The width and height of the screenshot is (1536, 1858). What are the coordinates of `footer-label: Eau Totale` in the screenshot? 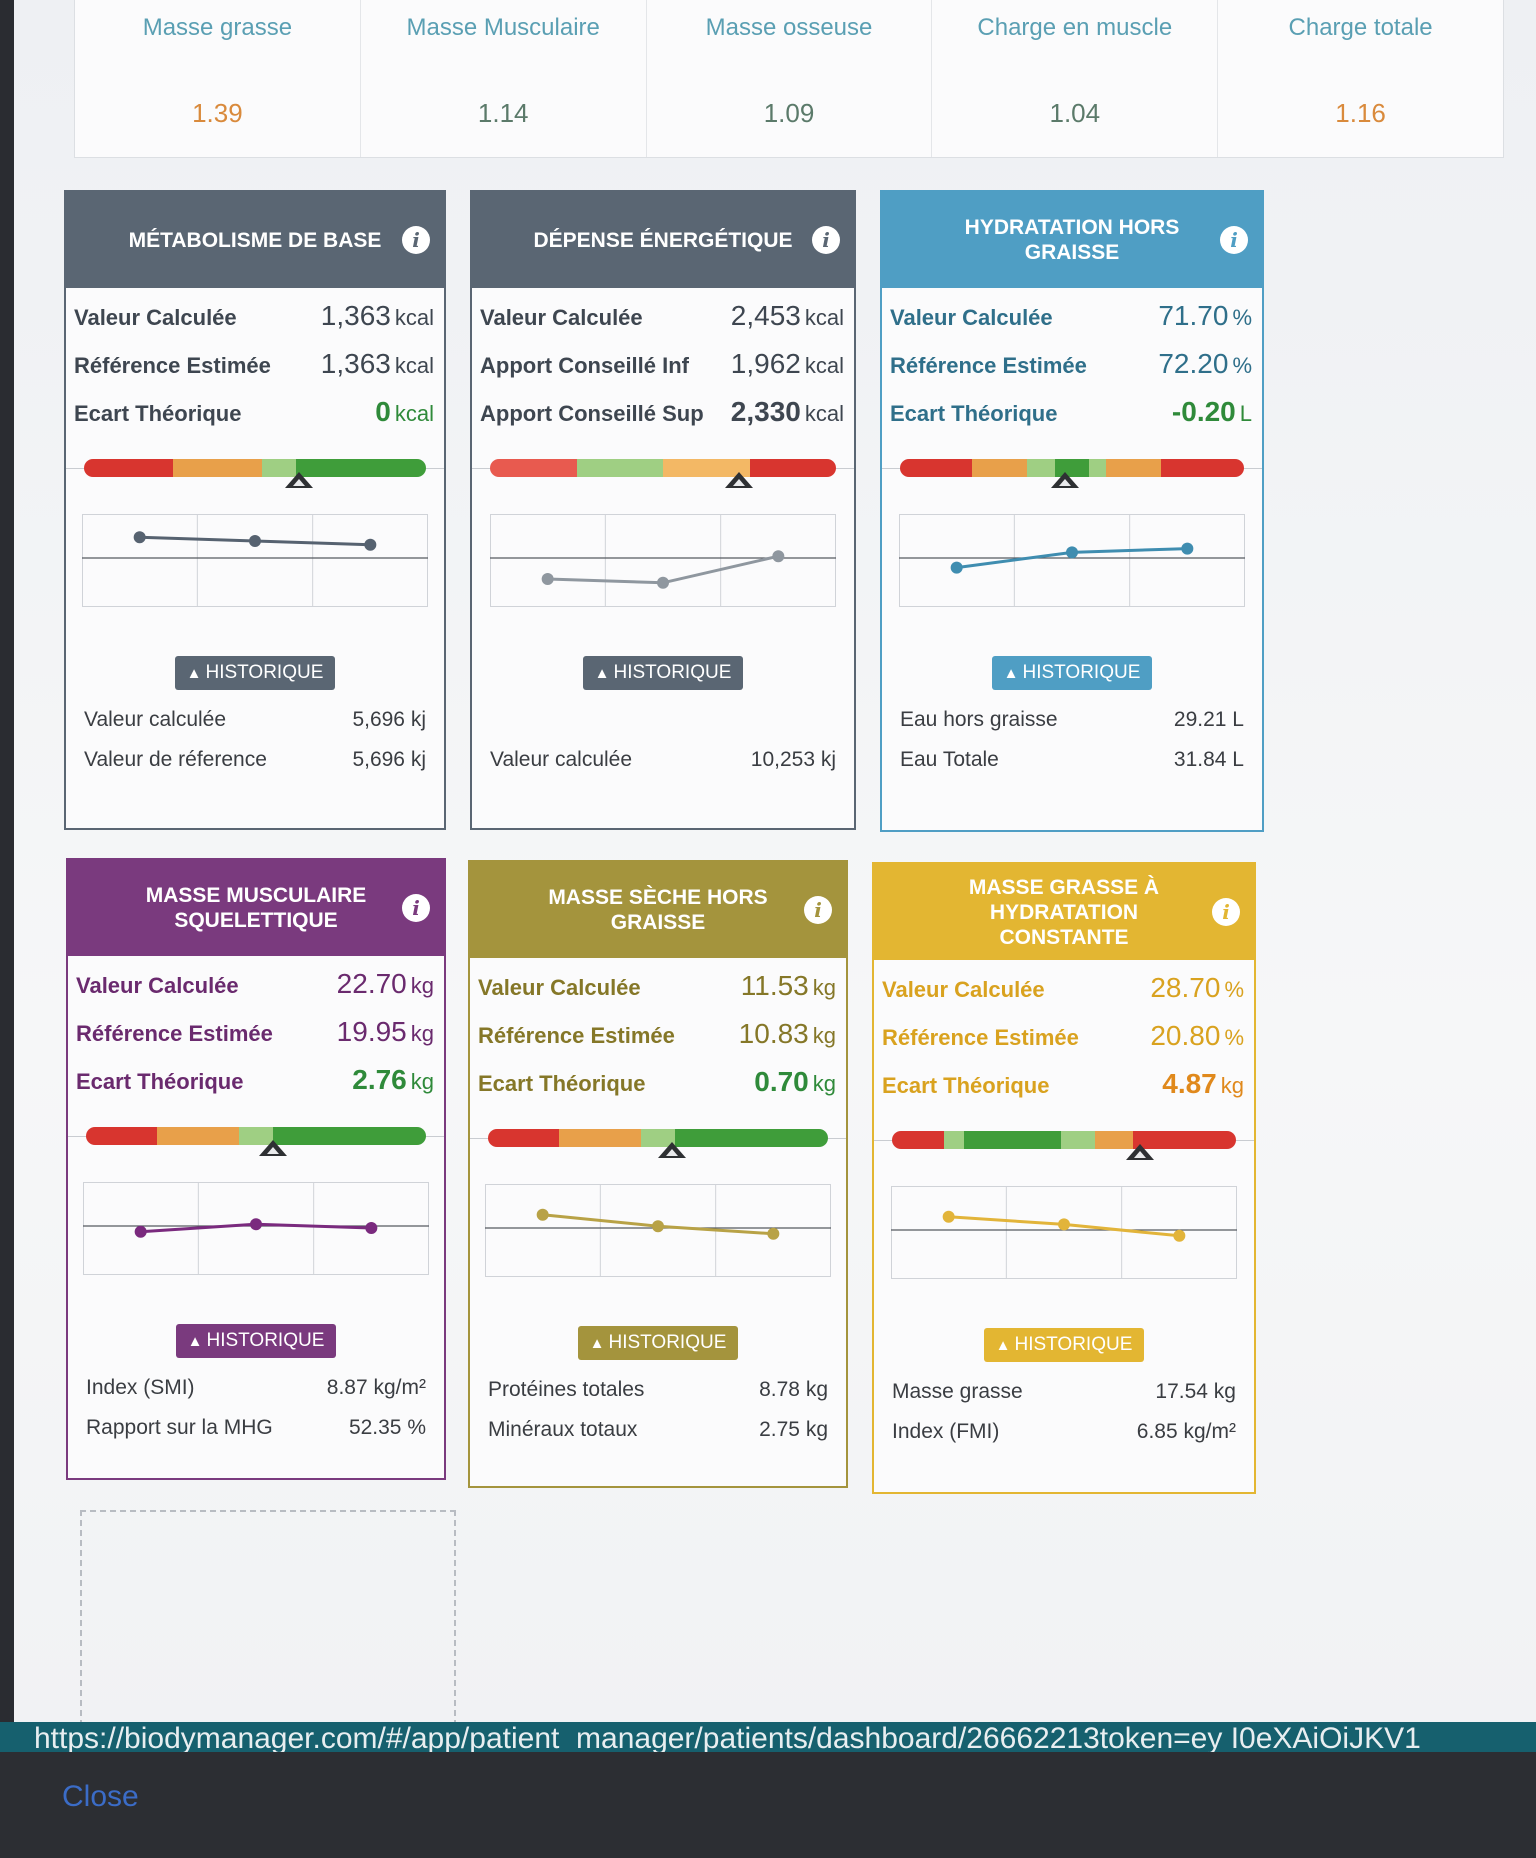 It's located at (949, 759).